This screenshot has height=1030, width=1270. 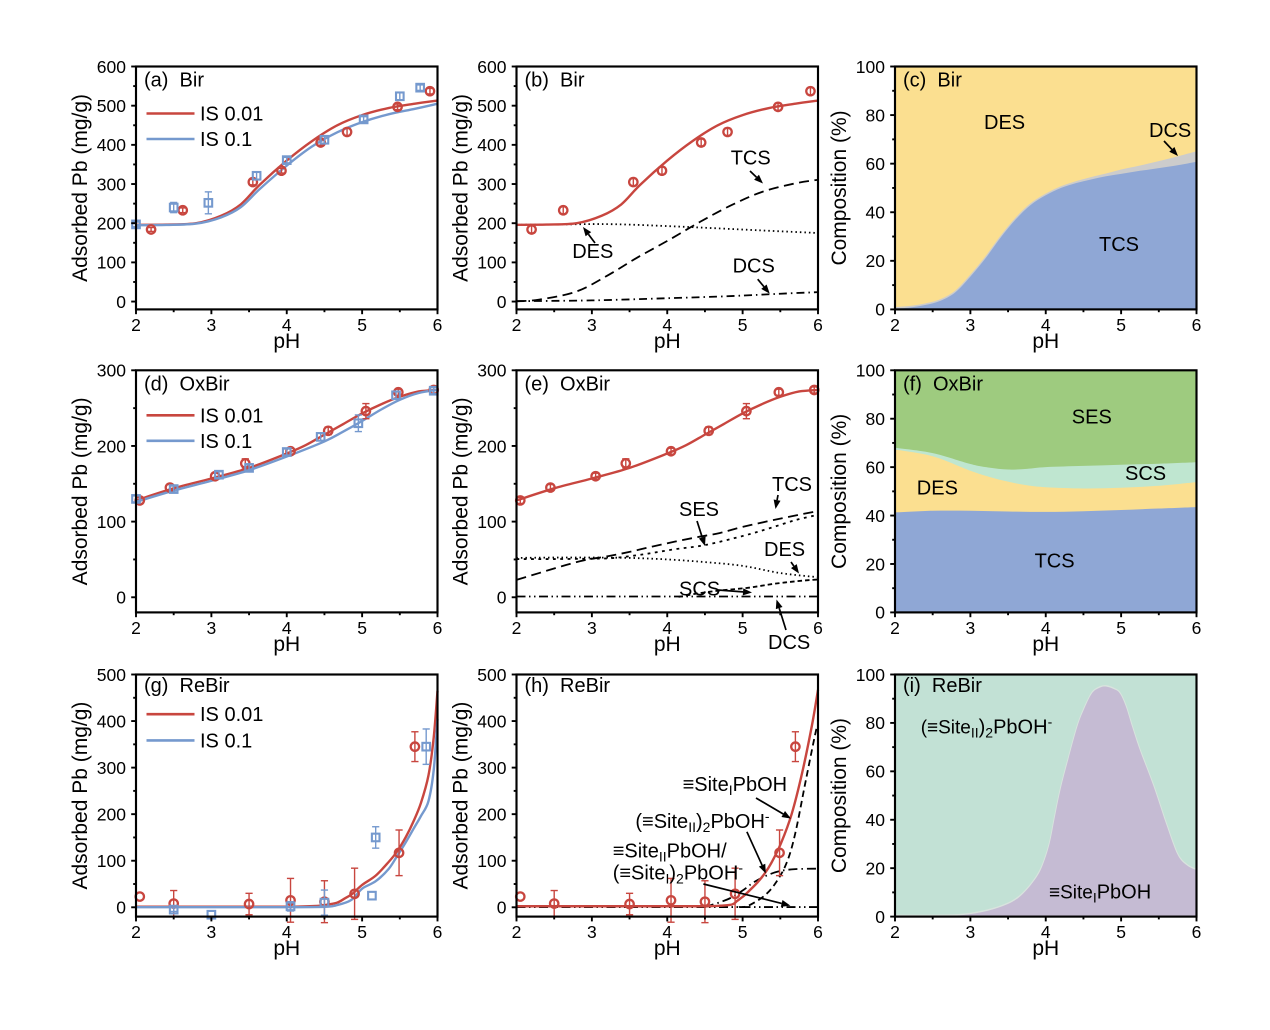 What do you see at coordinates (555, 81) in the screenshot?
I see `svg-text: (b) Bir` at bounding box center [555, 81].